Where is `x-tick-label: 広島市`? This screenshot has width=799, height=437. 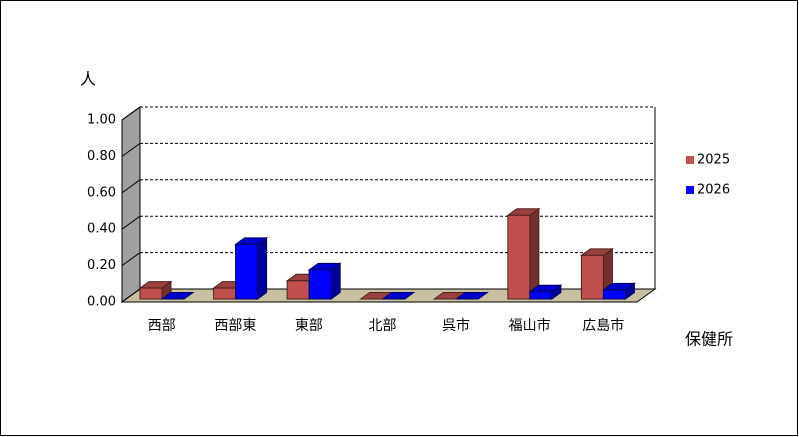
x-tick-label: 広島市 is located at coordinates (603, 325).